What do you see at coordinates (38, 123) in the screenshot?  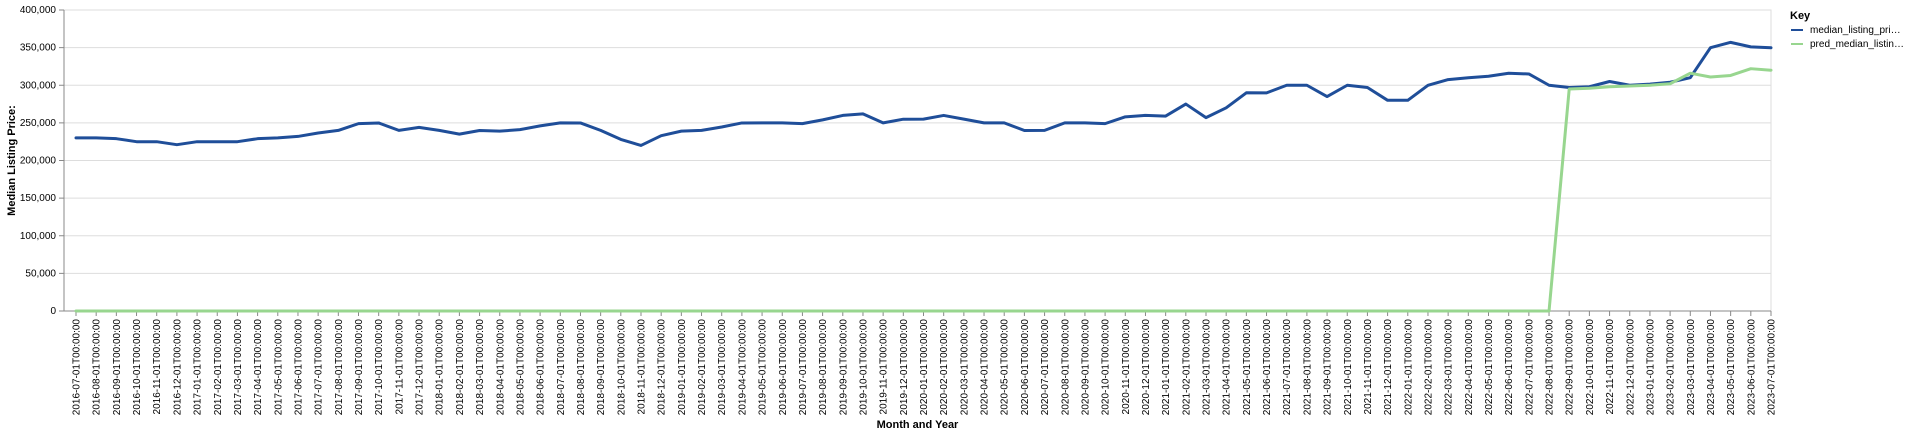 I see `y-tick-label: 250,000` at bounding box center [38, 123].